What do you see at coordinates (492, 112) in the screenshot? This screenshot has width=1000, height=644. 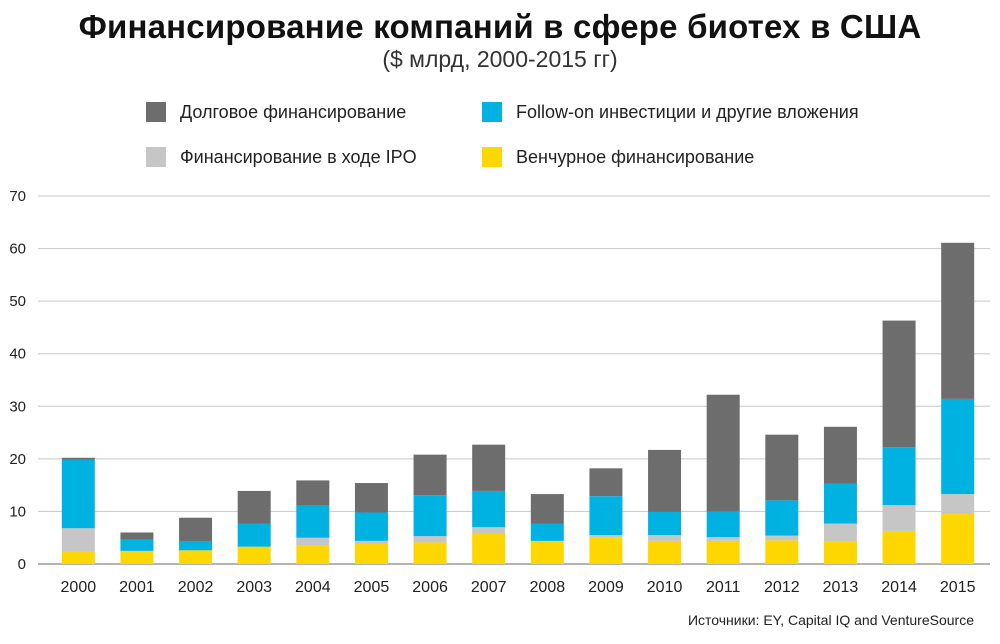 I see `legend-swatch-followon` at bounding box center [492, 112].